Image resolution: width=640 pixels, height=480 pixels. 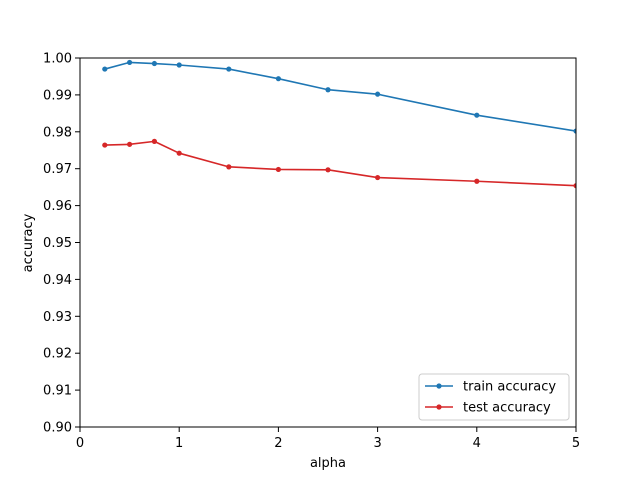 I want to click on legend-box, so click(x=494, y=397).